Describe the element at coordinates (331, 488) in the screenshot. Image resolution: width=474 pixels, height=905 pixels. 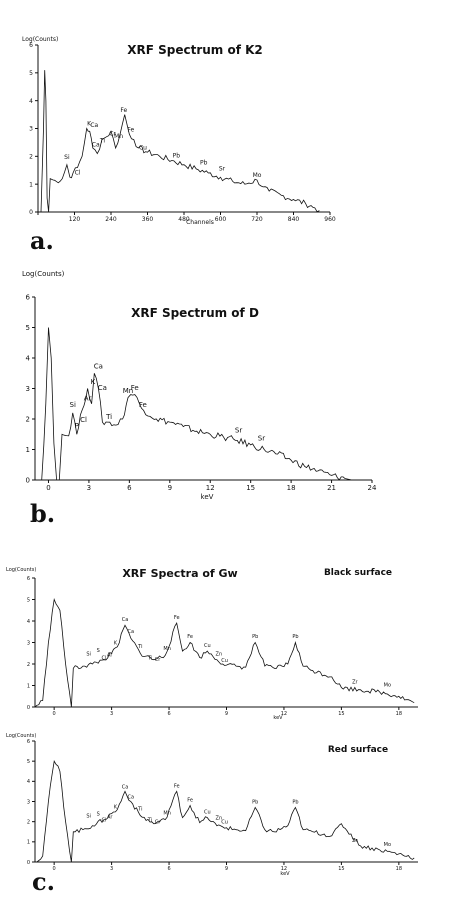
I see `x-tick-label: 21` at that location.